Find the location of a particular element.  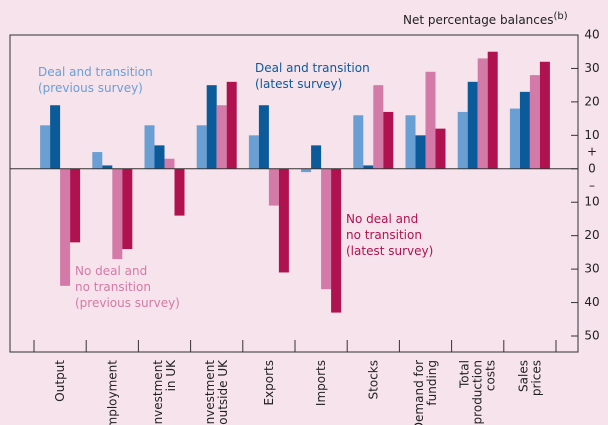

x-tick-line: Exports is located at coordinates (268, 383).